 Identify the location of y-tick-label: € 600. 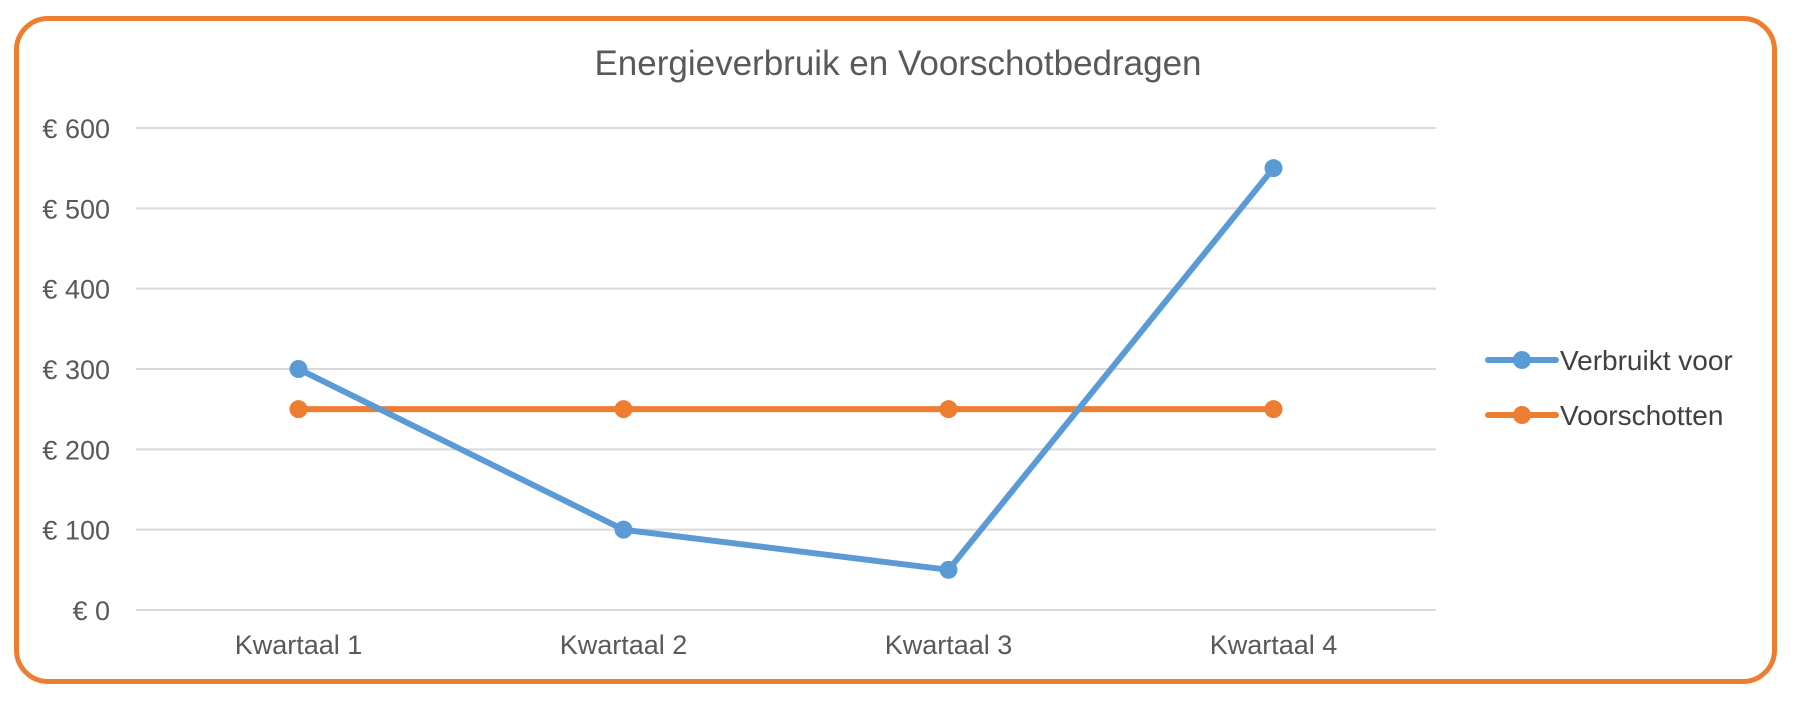
(76, 129).